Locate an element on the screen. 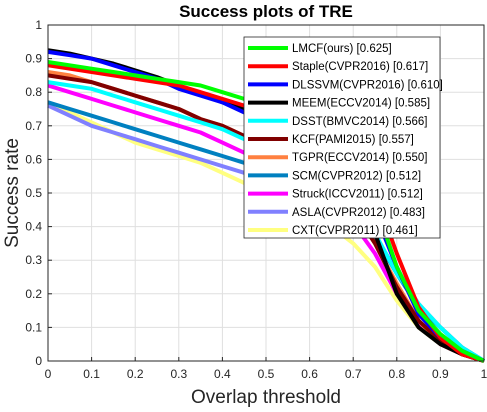  x-tick-label: 0.8 is located at coordinates (396, 374).